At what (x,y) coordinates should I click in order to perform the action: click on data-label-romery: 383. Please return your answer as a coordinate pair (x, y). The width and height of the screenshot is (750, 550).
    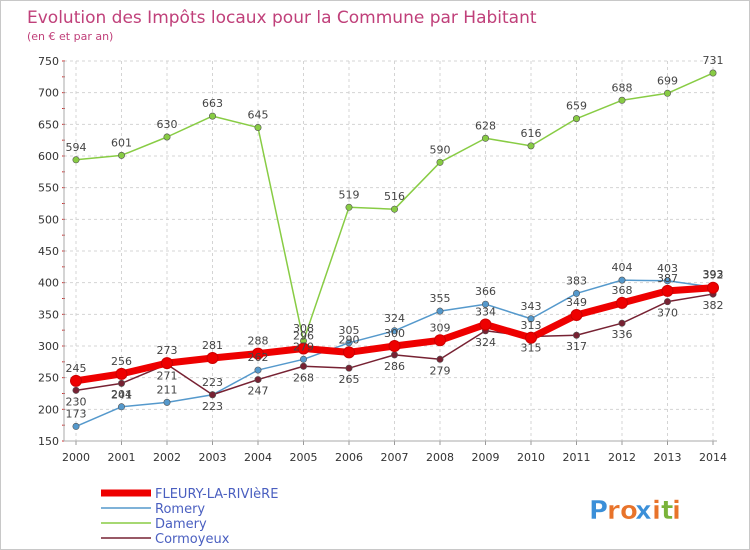
    Looking at the image, I should click on (576, 280).